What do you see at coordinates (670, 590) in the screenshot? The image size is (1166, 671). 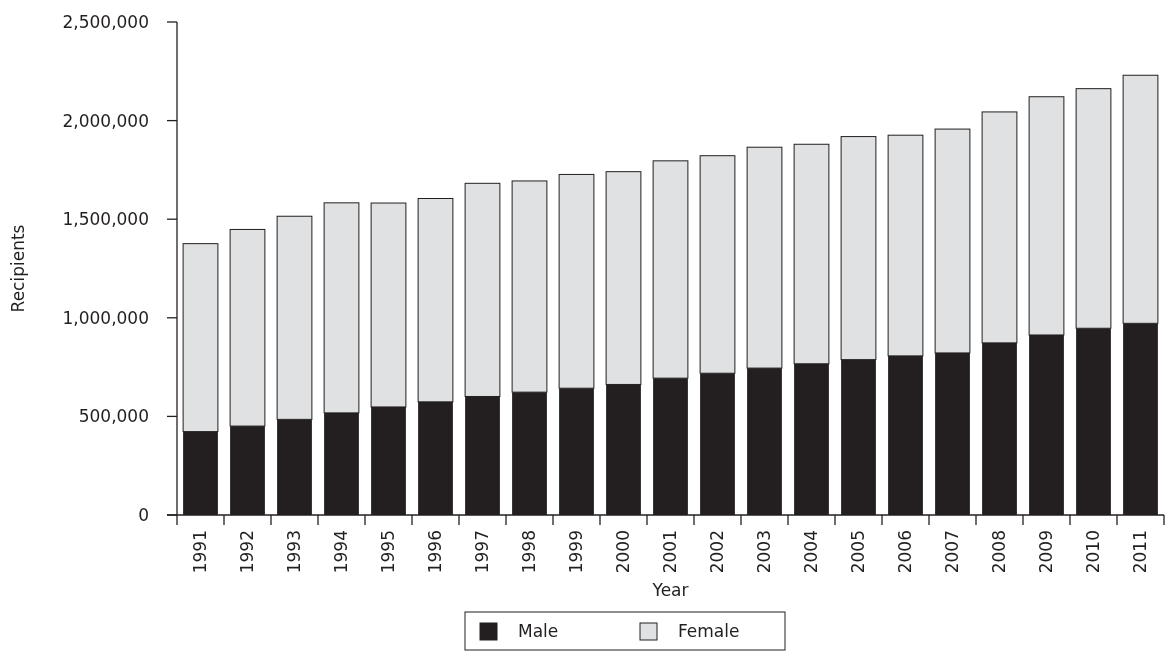 I see `x-axis-title: Year` at bounding box center [670, 590].